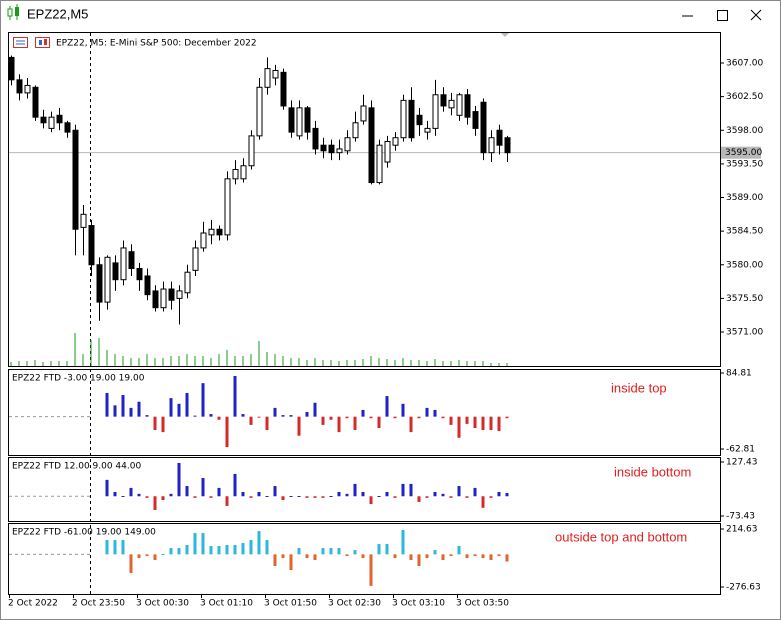 This screenshot has width=781, height=620. What do you see at coordinates (639, 387) in the screenshot?
I see `annotation: inside top` at bounding box center [639, 387].